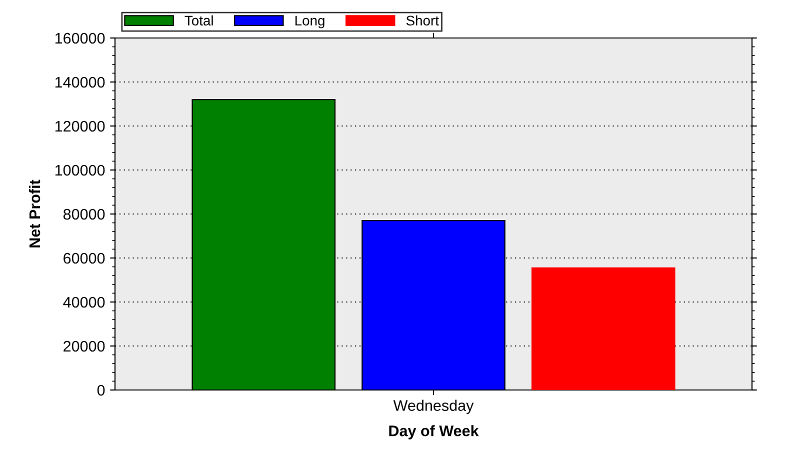 The image size is (812, 462). I want to click on y-tick-label: 0, so click(101, 390).